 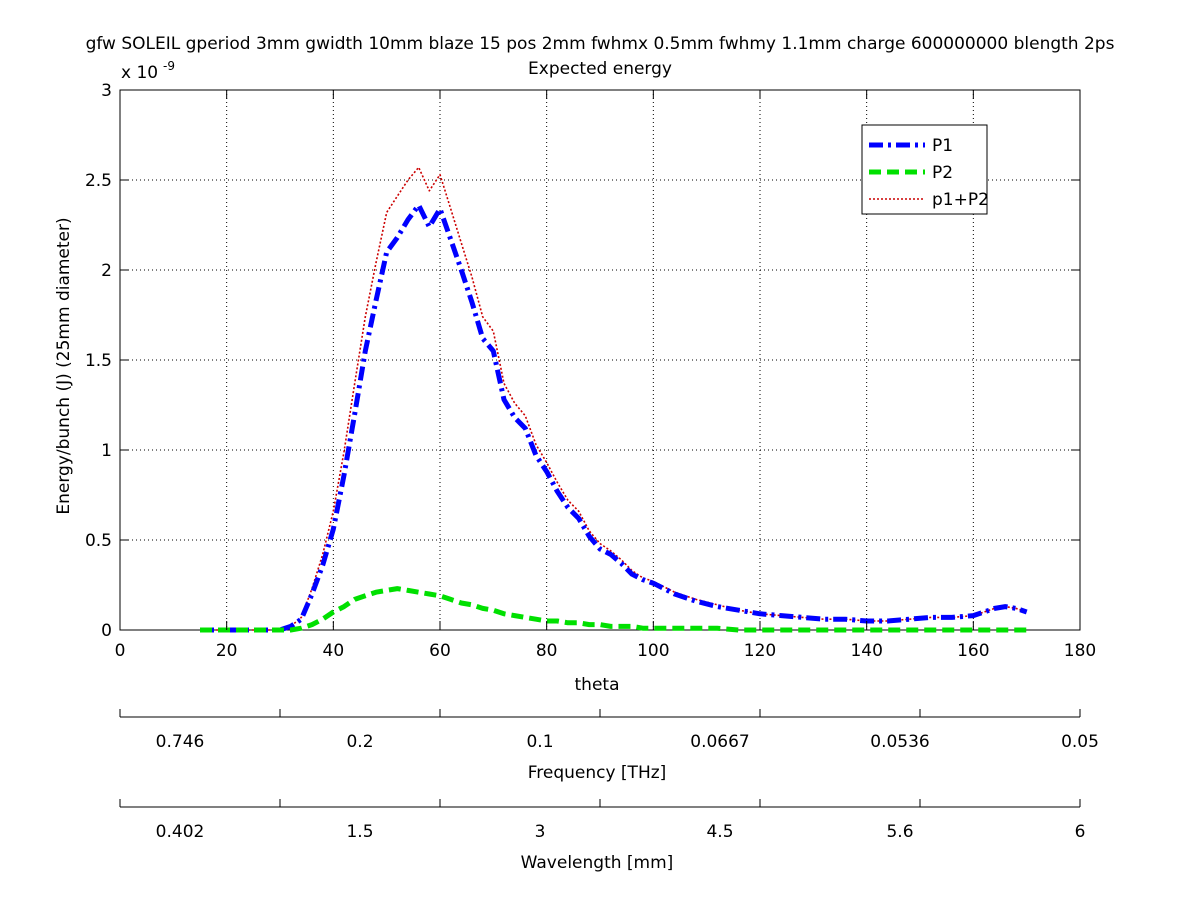 I want to click on y-tick-label: 0, so click(x=106, y=631).